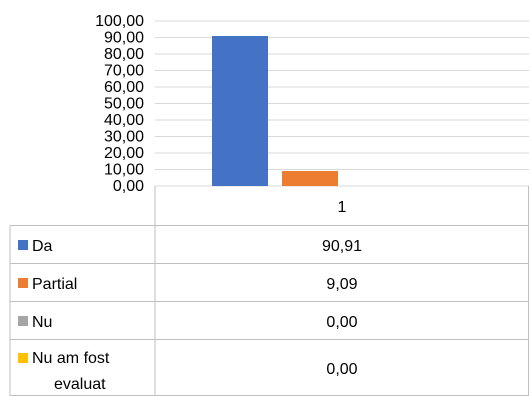  I want to click on y-tick-label: 30,00, so click(124, 137).